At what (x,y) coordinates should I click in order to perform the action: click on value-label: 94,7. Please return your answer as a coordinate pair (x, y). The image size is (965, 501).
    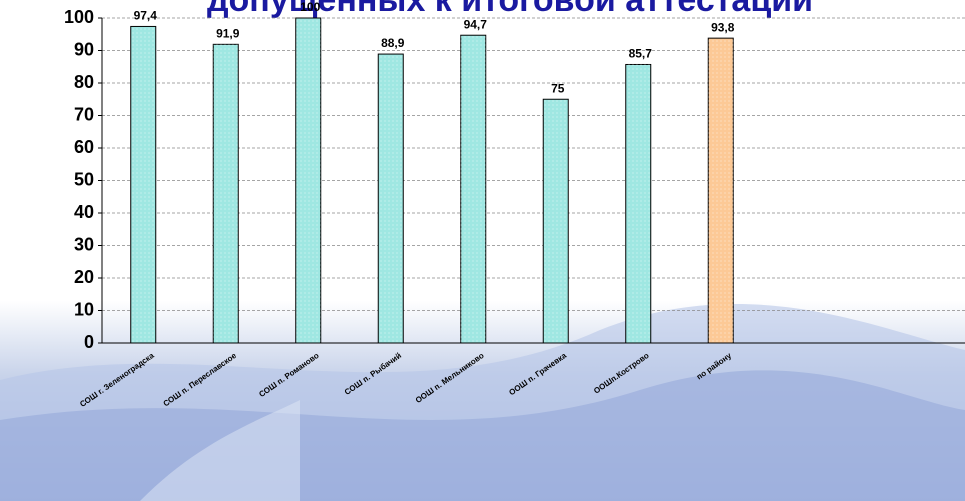
    Looking at the image, I should click on (476, 24).